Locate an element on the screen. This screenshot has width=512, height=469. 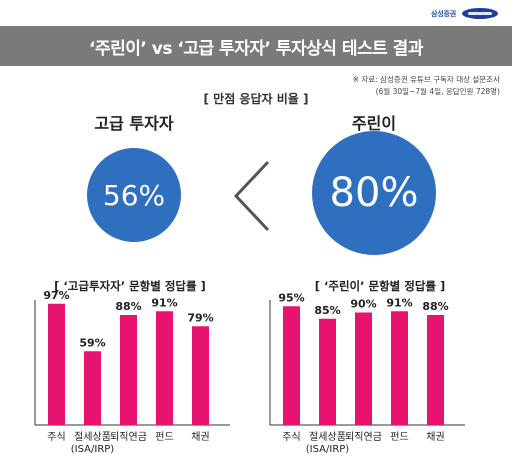
right-value-circle: 80% is located at coordinates (374, 193).